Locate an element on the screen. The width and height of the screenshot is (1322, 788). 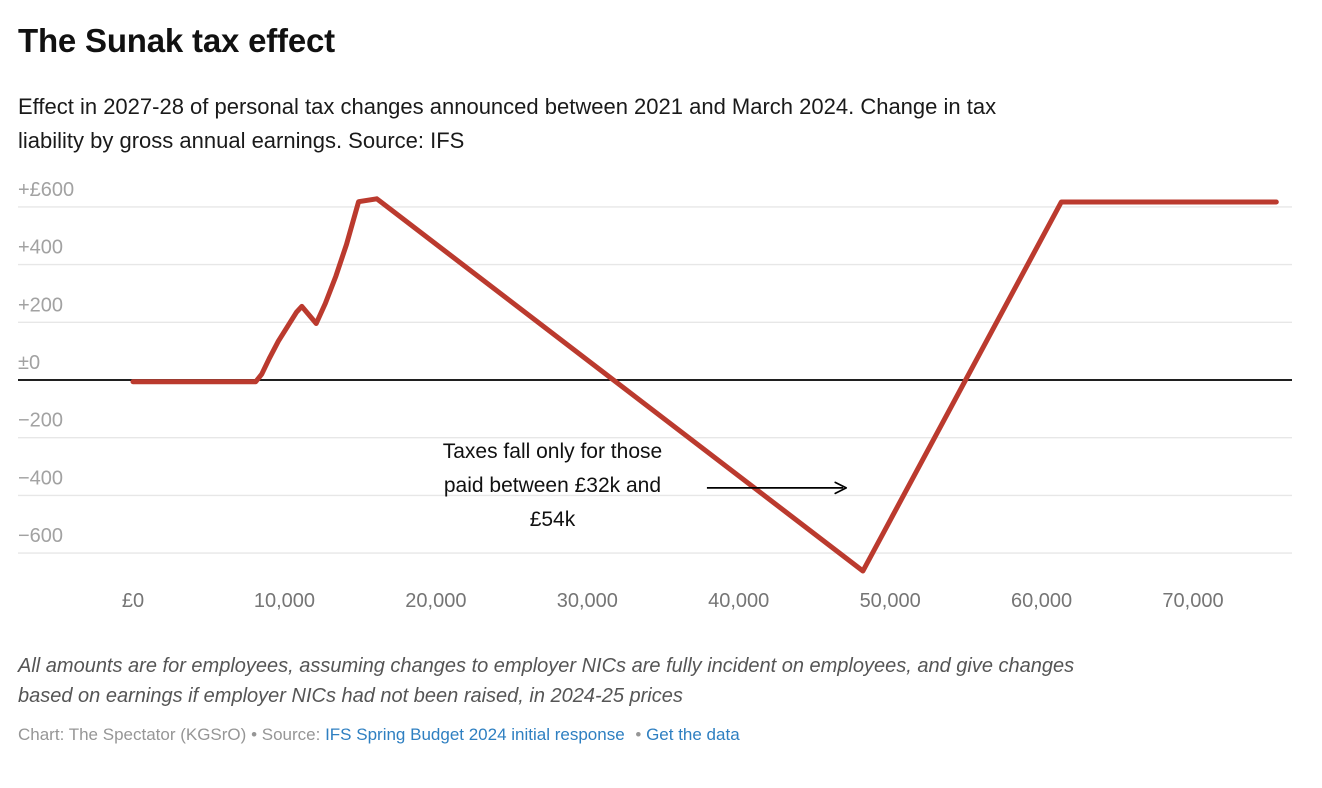
get-the-data-link: Get the data is located at coordinates (693, 734).